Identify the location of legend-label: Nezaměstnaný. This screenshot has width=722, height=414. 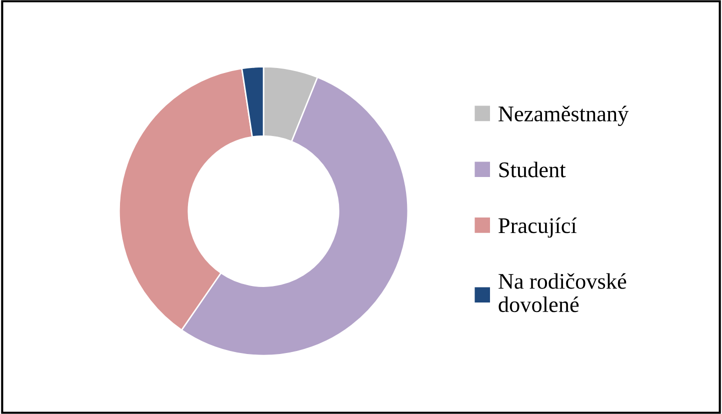
(563, 116).